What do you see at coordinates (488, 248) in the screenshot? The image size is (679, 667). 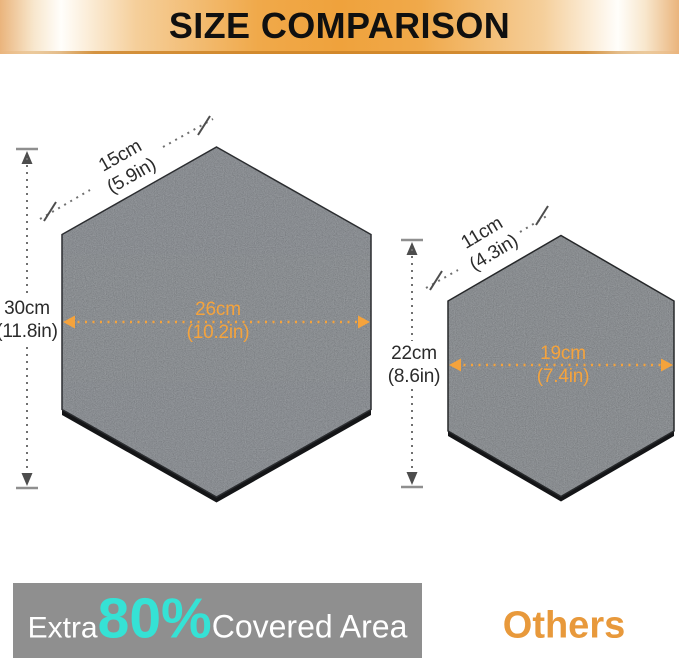 I see `small-side-dimension-line` at bounding box center [488, 248].